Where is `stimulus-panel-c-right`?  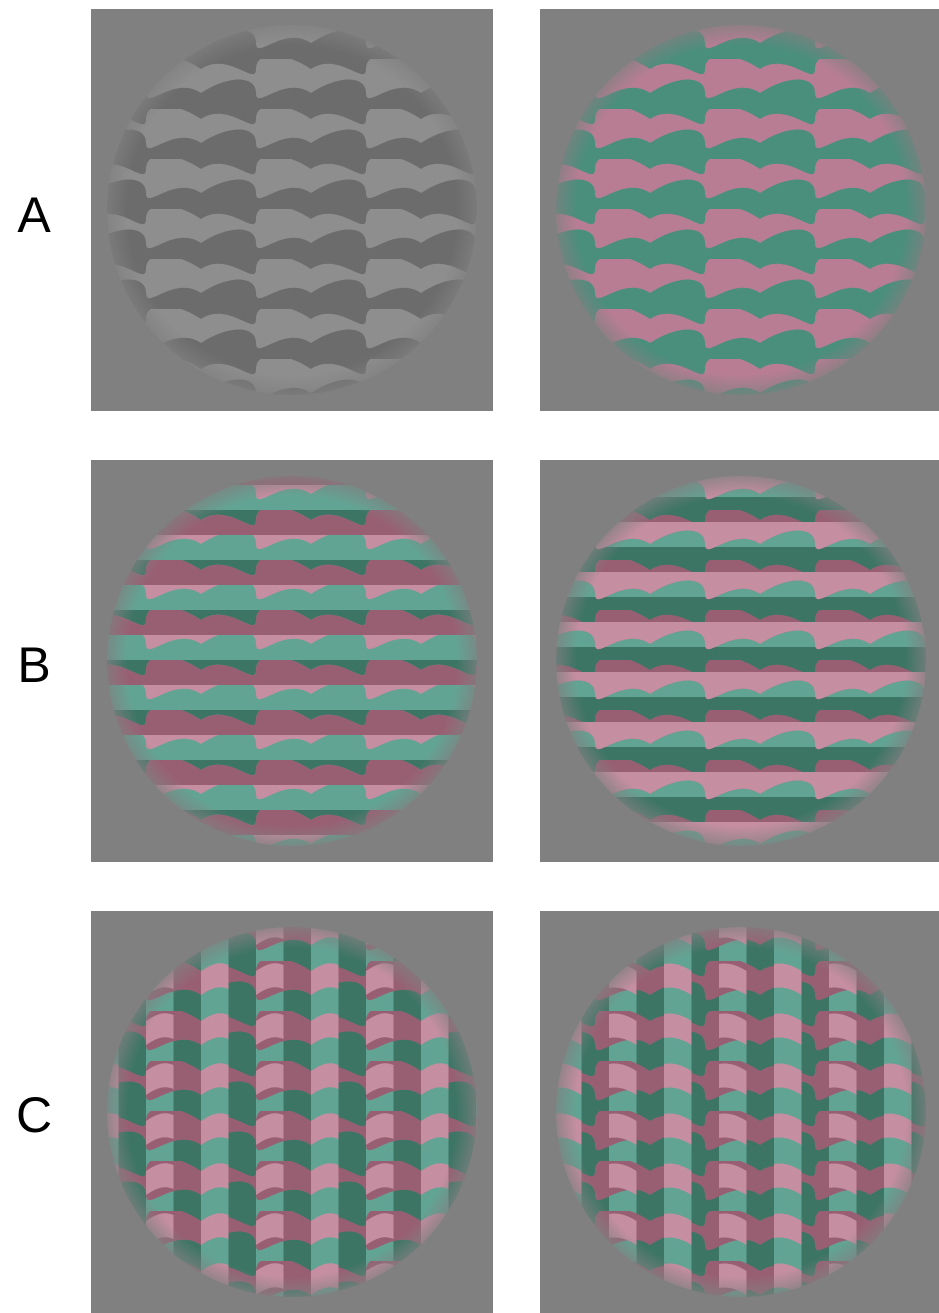 stimulus-panel-c-right is located at coordinates (739, 1112).